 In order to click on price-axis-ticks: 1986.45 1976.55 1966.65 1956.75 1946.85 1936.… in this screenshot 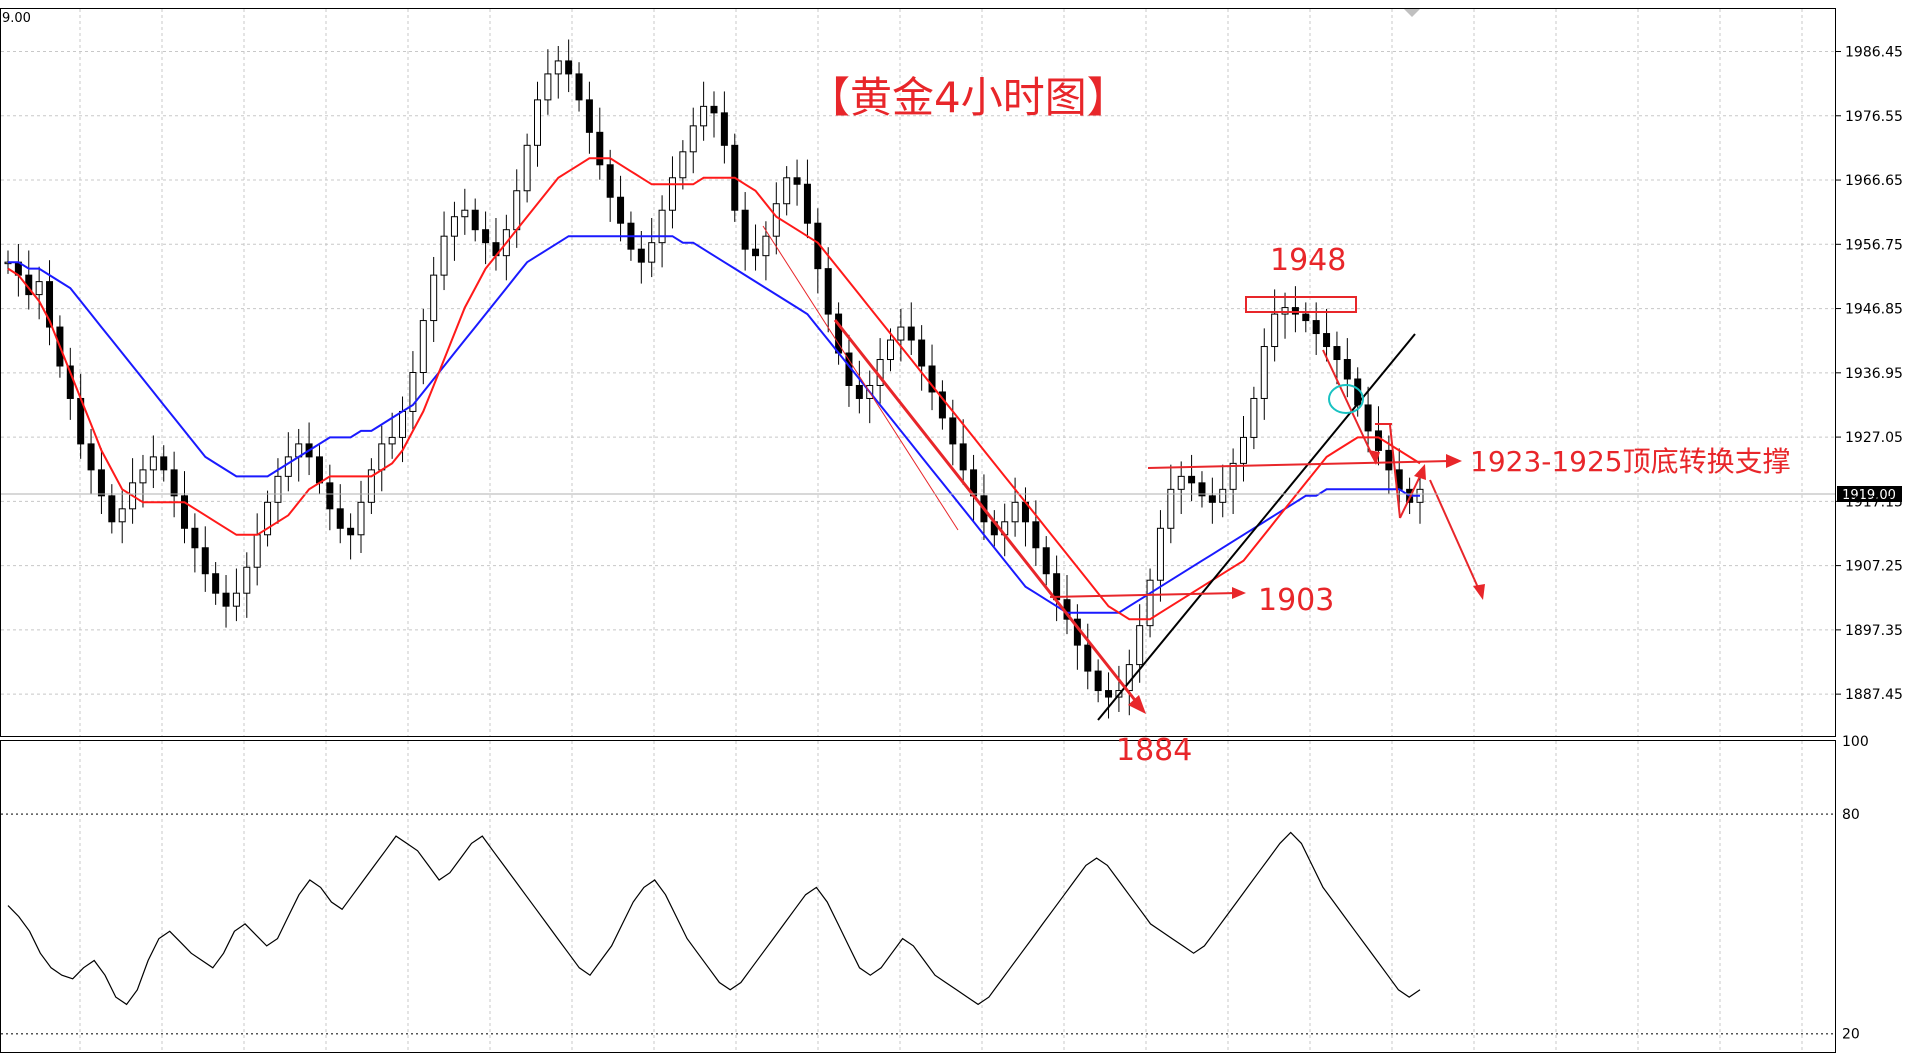, I will do `click(1869, 374)`.